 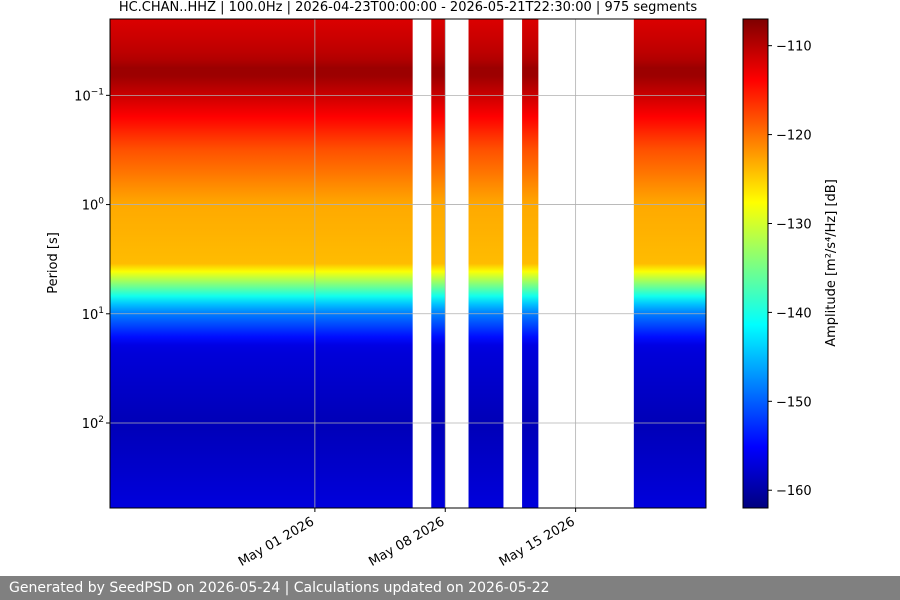 I want to click on x-tick-label: May 15 2026, so click(x=537, y=541).